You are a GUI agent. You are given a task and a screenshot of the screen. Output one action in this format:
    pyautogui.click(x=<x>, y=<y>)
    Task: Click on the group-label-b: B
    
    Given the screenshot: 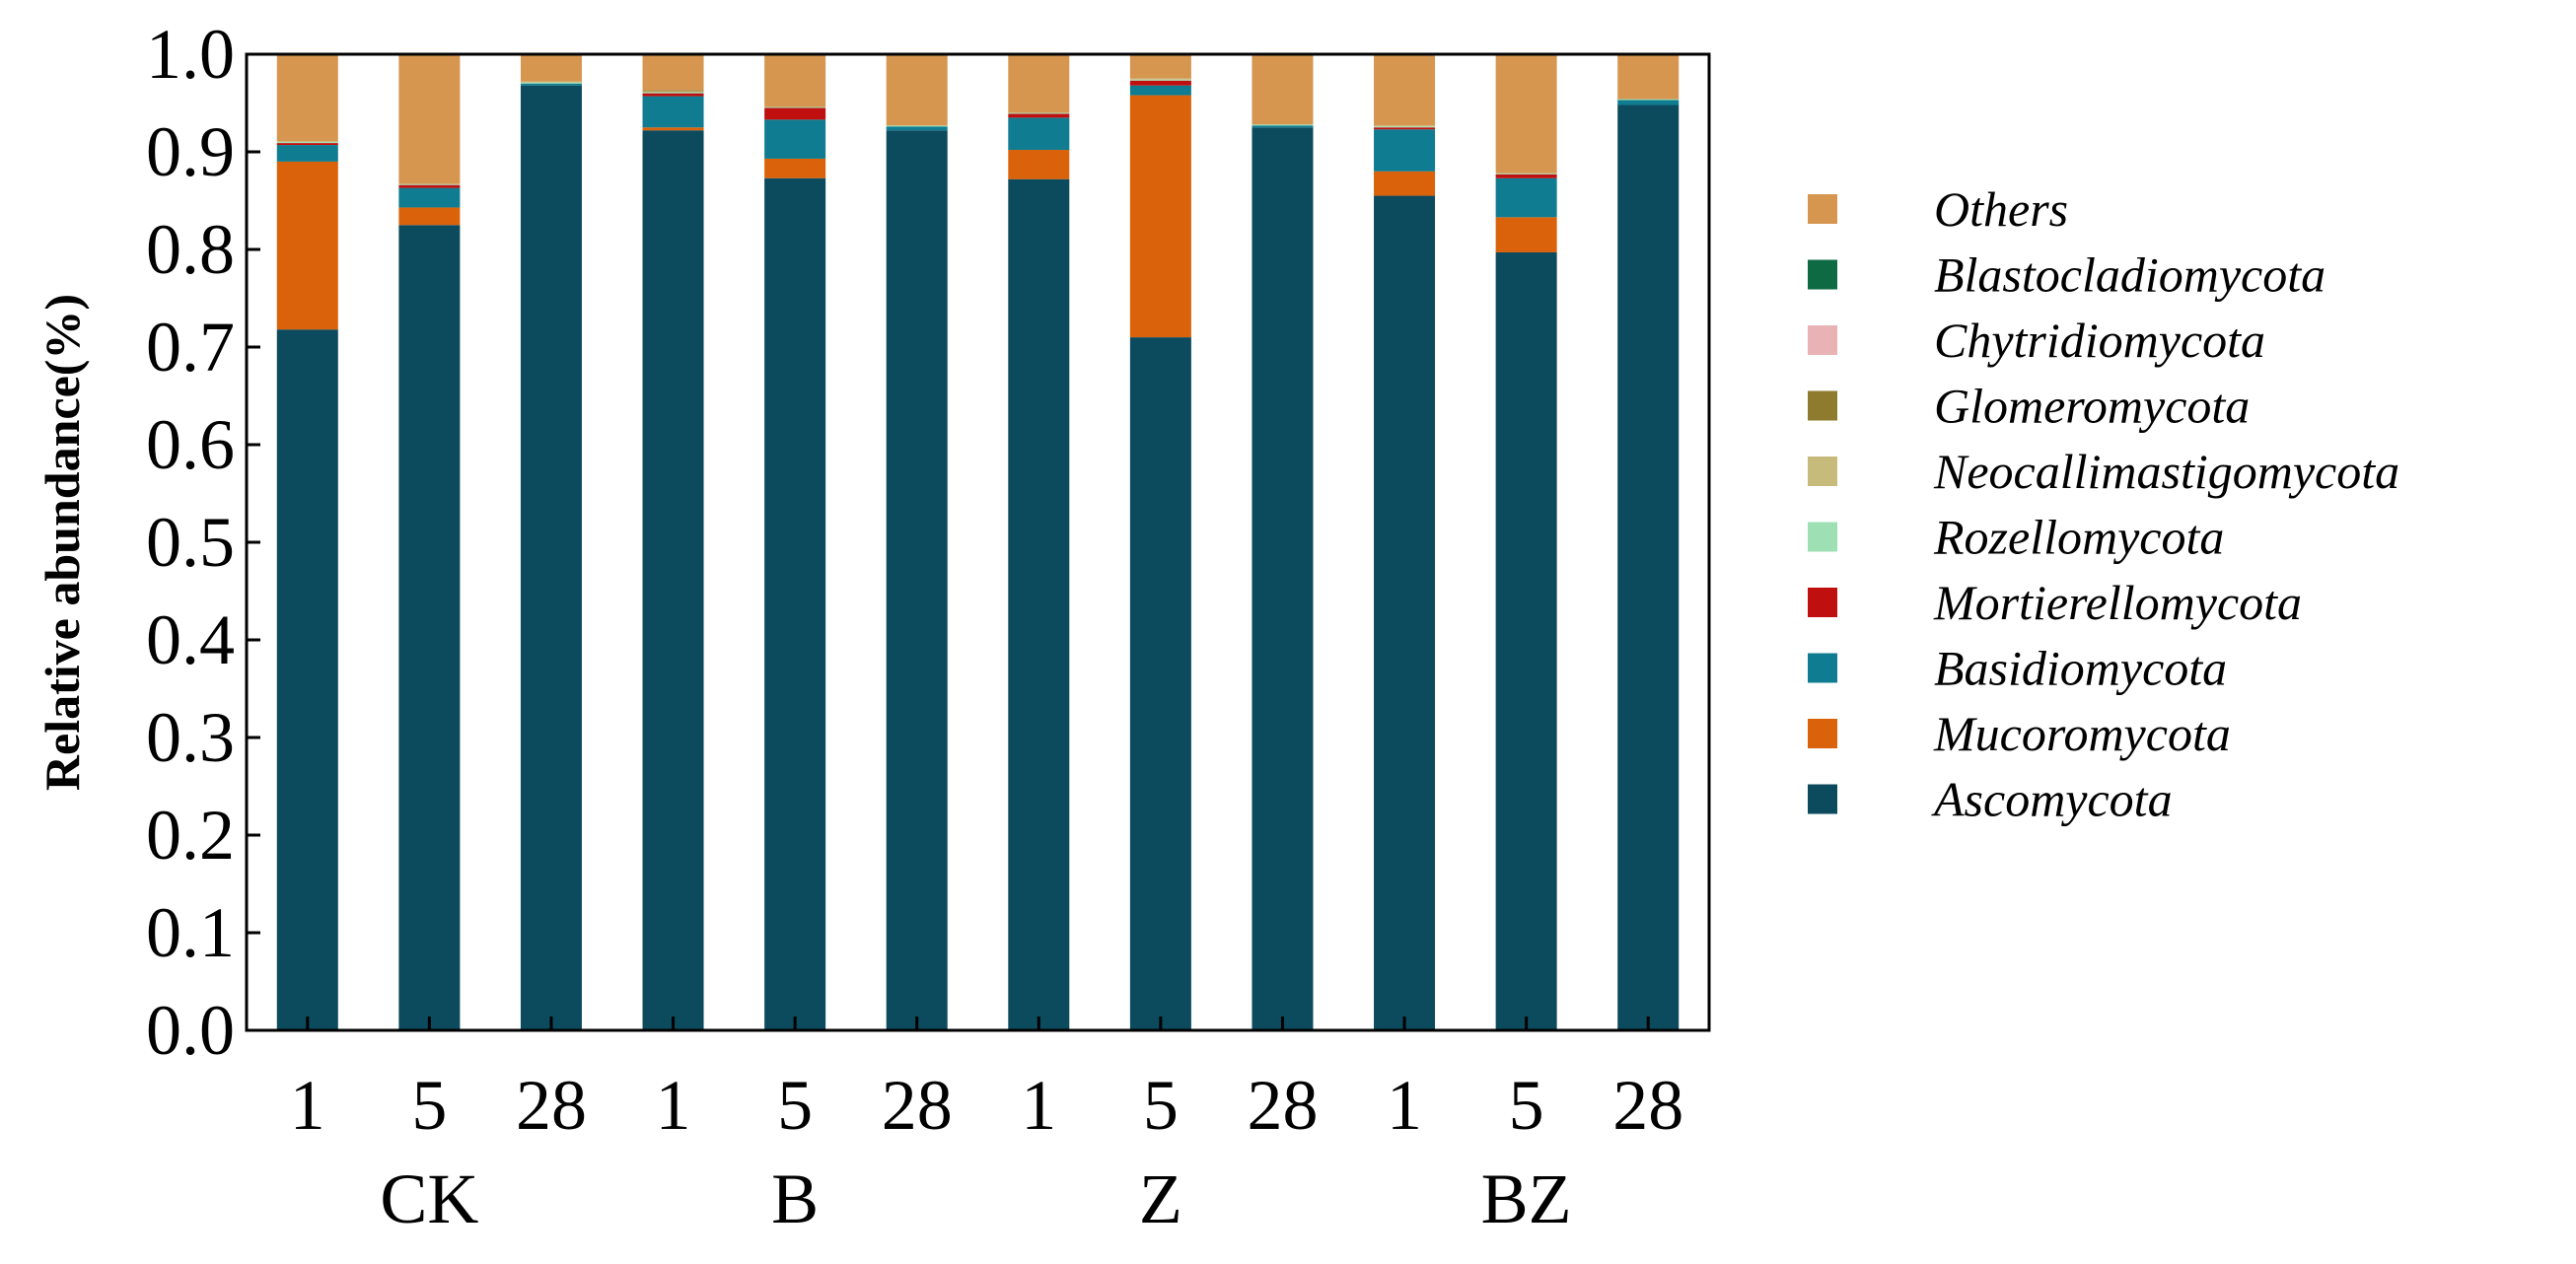 What is the action you would take?
    pyautogui.click(x=795, y=1198)
    